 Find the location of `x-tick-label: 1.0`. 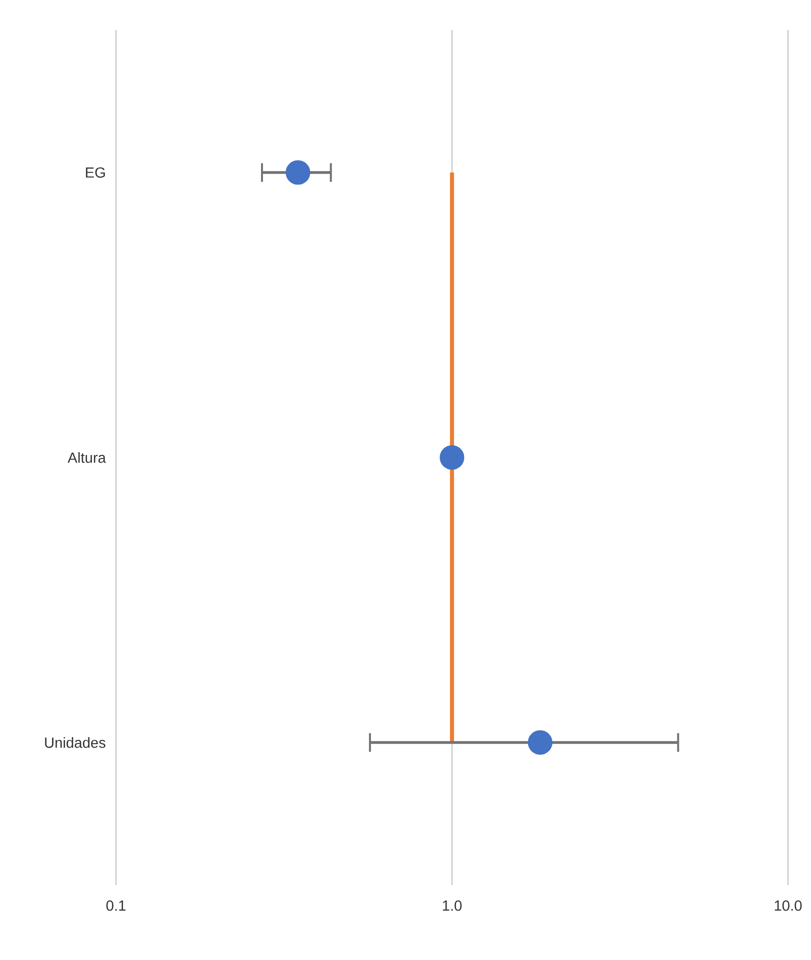

x-tick-label: 1.0 is located at coordinates (452, 905).